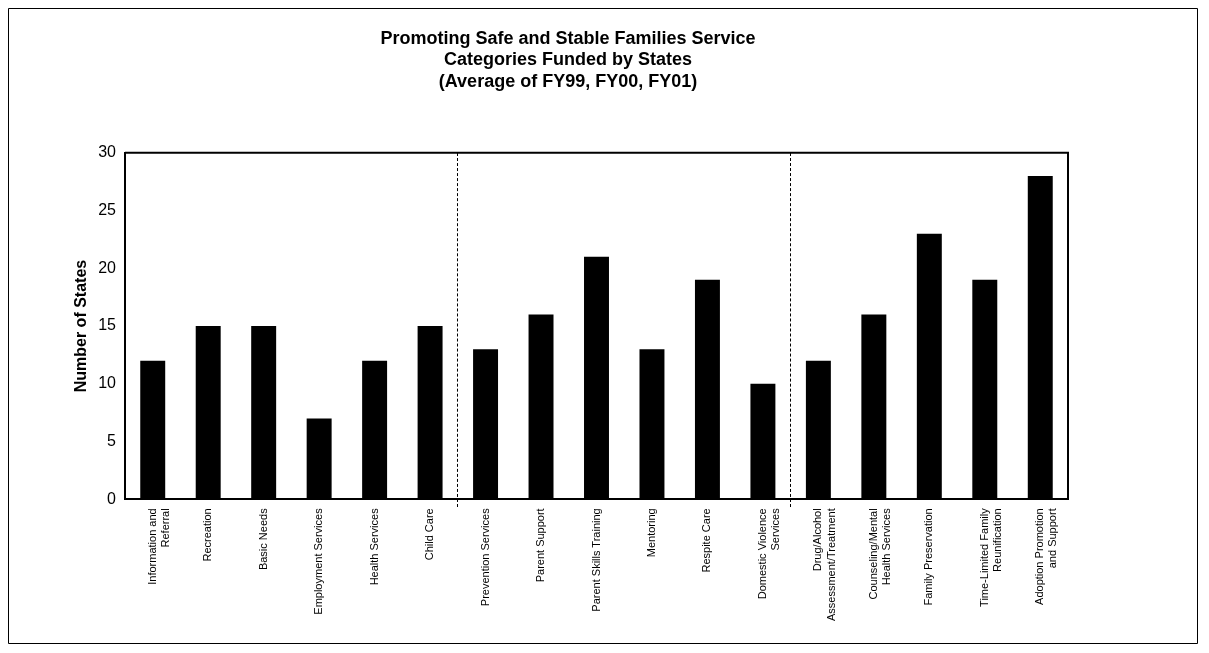 The image size is (1209, 653). What do you see at coordinates (207, 535) in the screenshot?
I see `x-tick-label: Recreation` at bounding box center [207, 535].